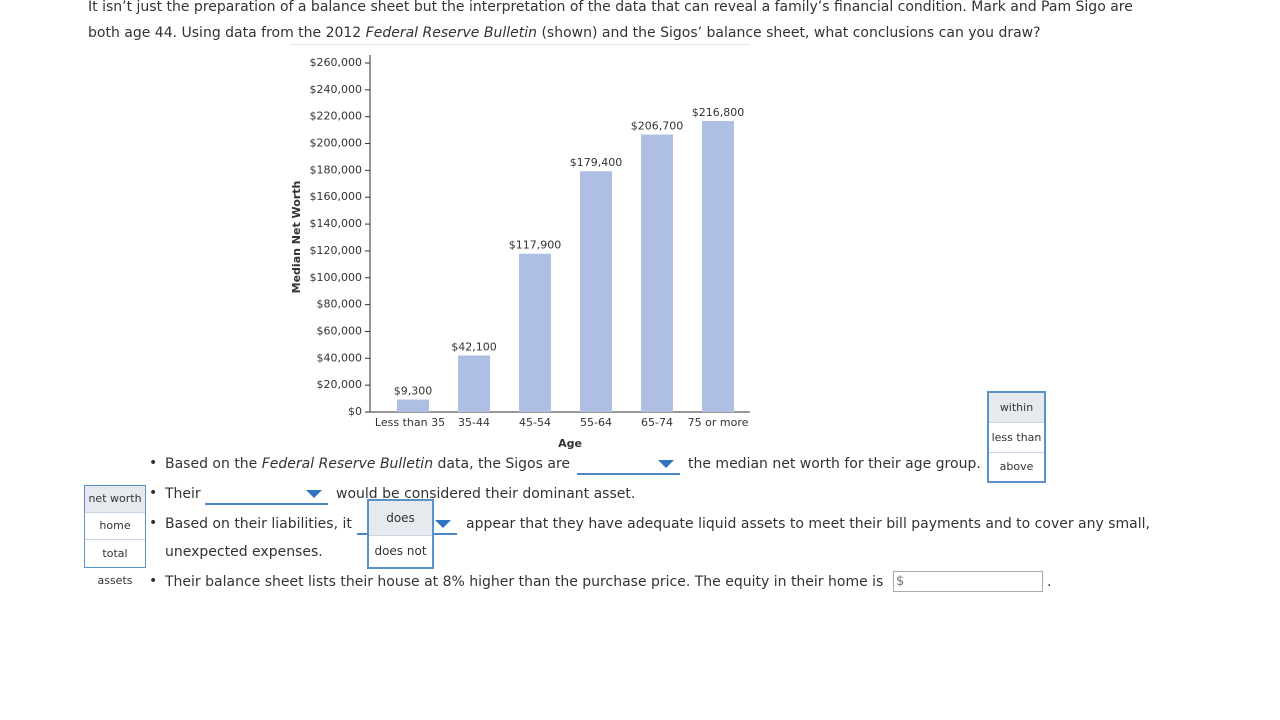  What do you see at coordinates (968, 581) in the screenshot?
I see `text-input` at bounding box center [968, 581].